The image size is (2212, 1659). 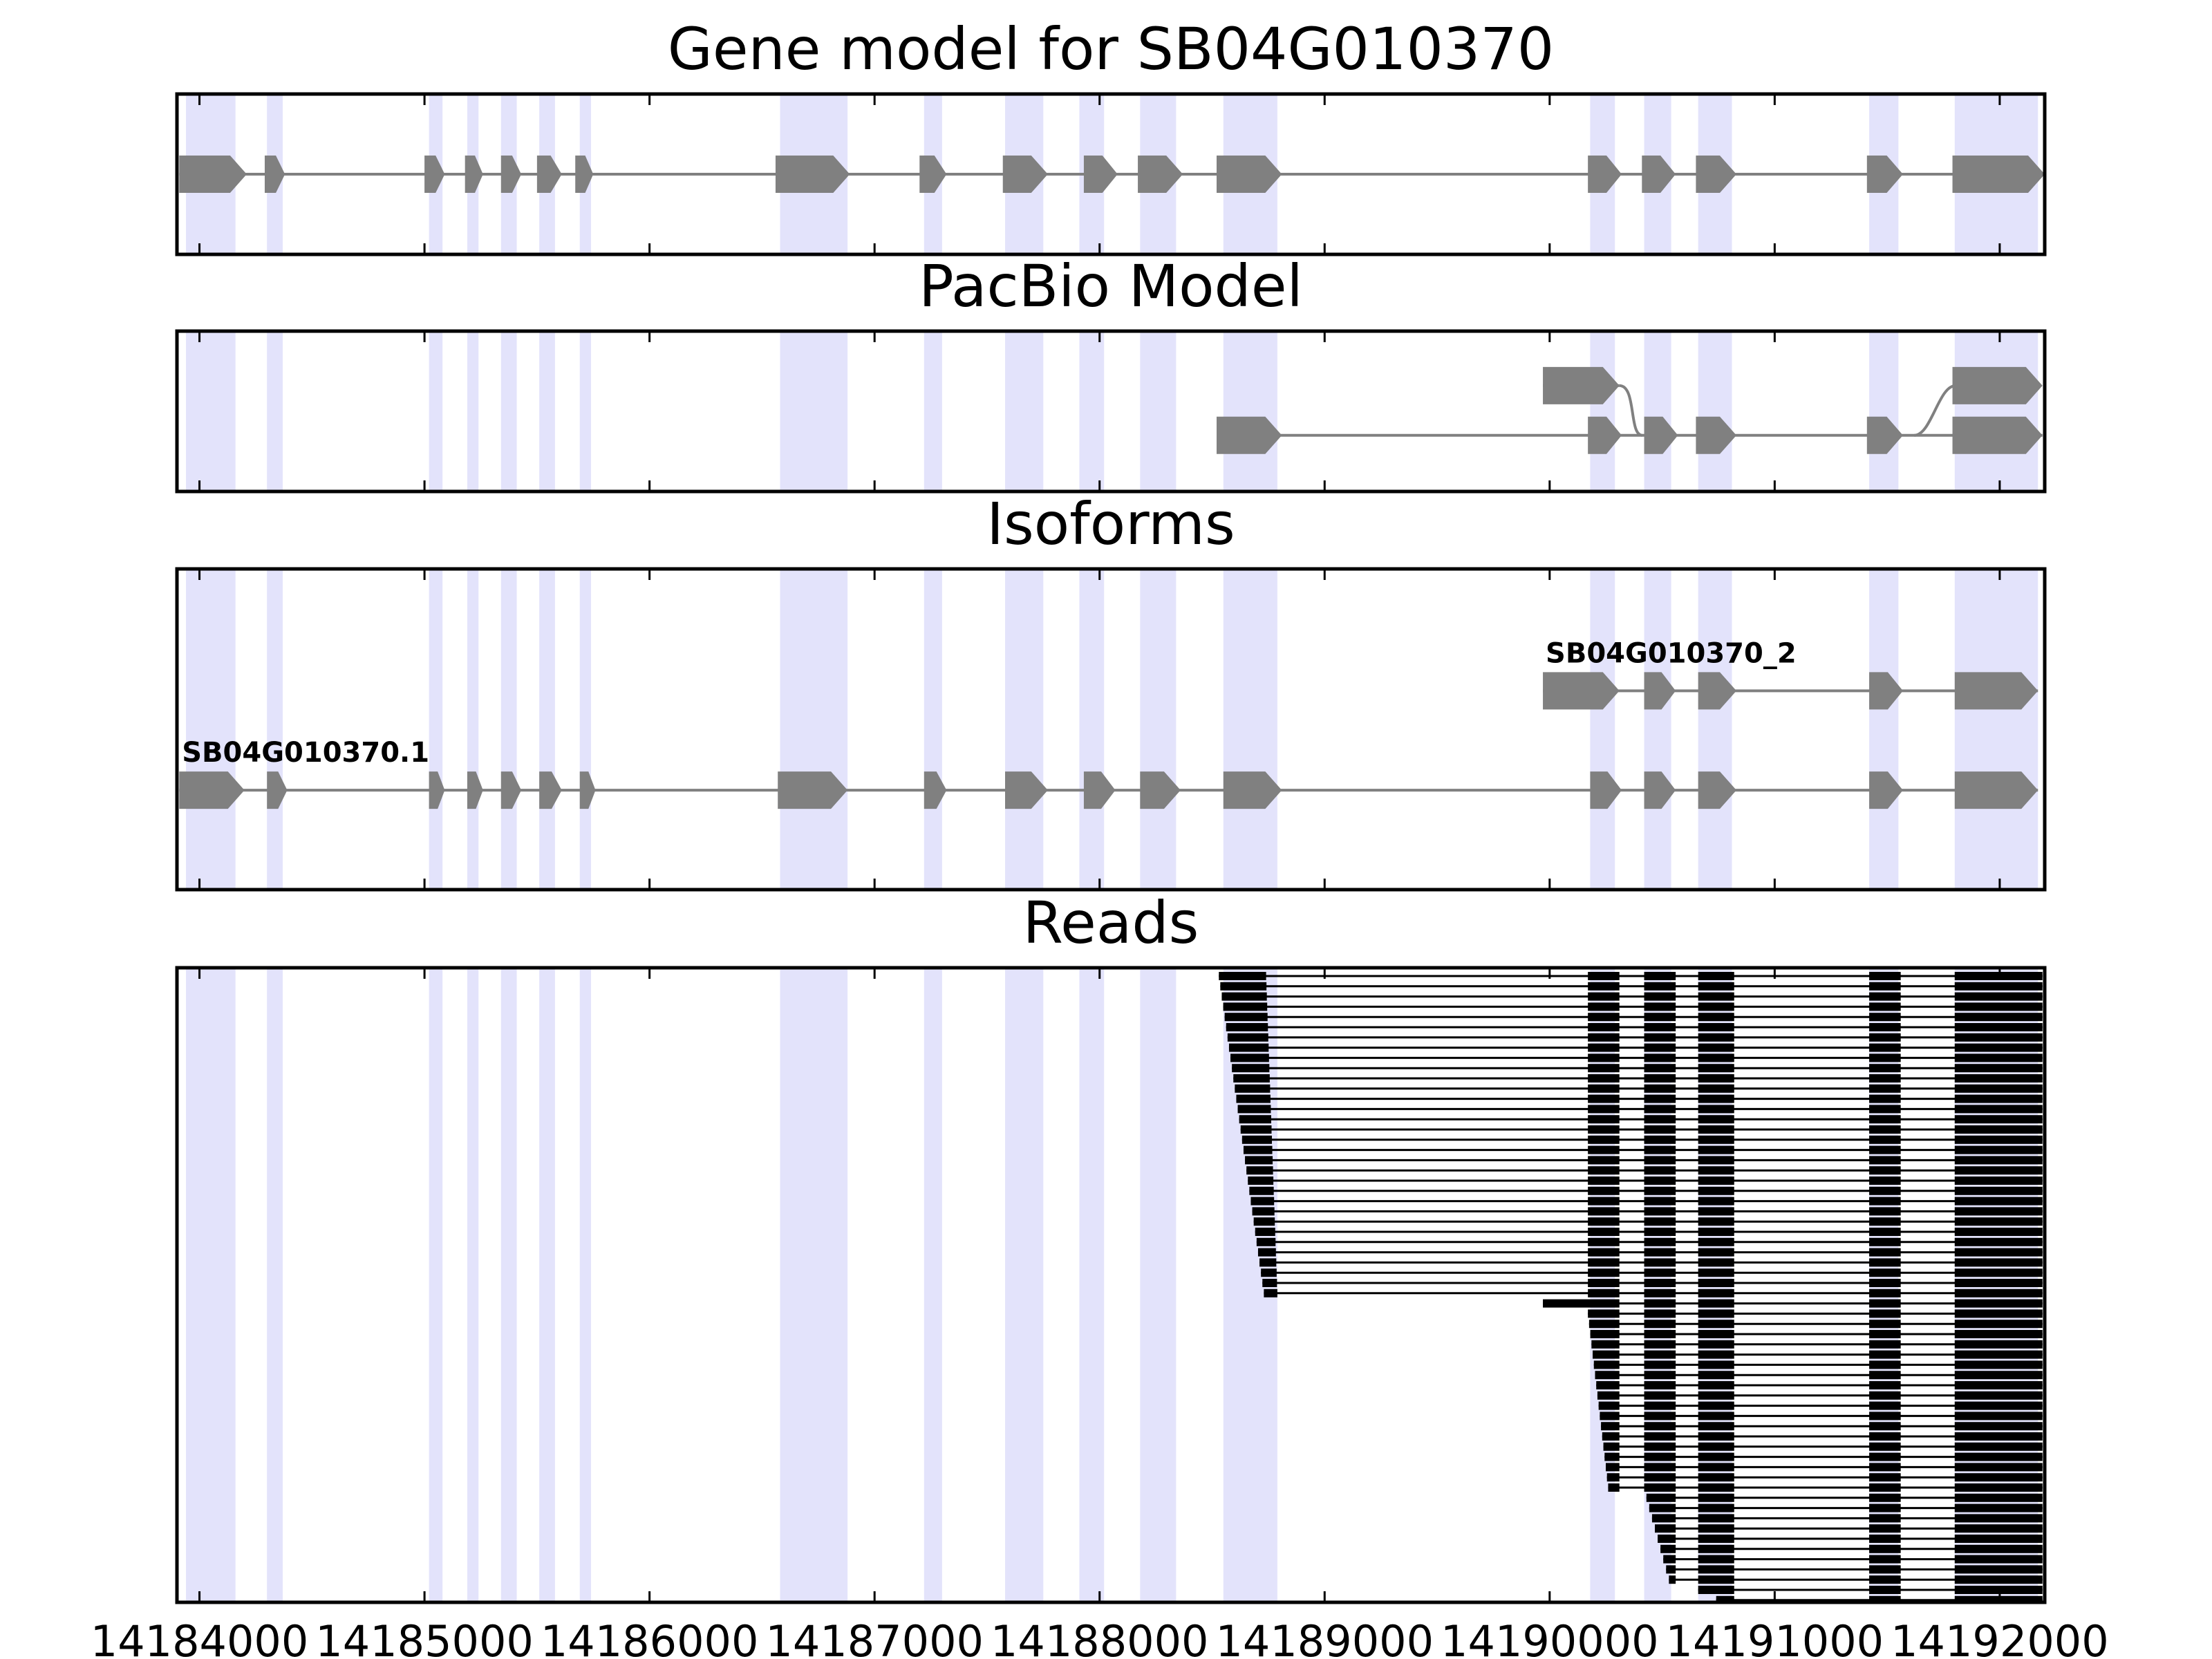 What do you see at coordinates (306, 753) in the screenshot?
I see `isoform-label: SB04G010370.1` at bounding box center [306, 753].